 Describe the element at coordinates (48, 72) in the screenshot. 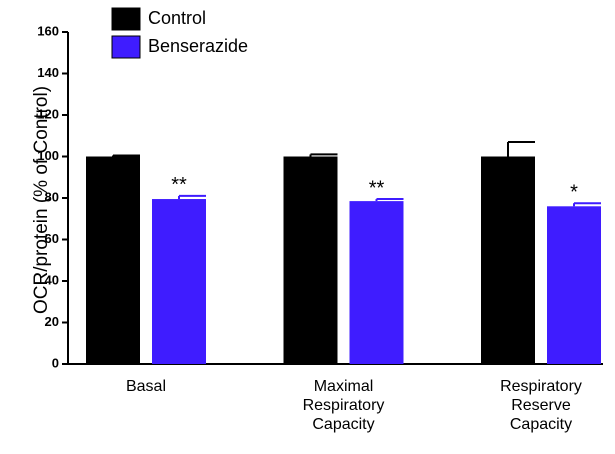

I see `y-tick-label: 140` at that location.